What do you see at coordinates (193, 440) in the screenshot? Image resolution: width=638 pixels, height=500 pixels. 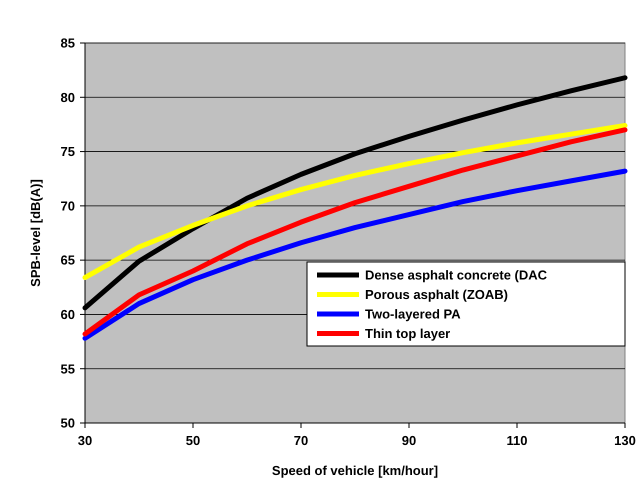 I see `x-tick-label: 50` at bounding box center [193, 440].